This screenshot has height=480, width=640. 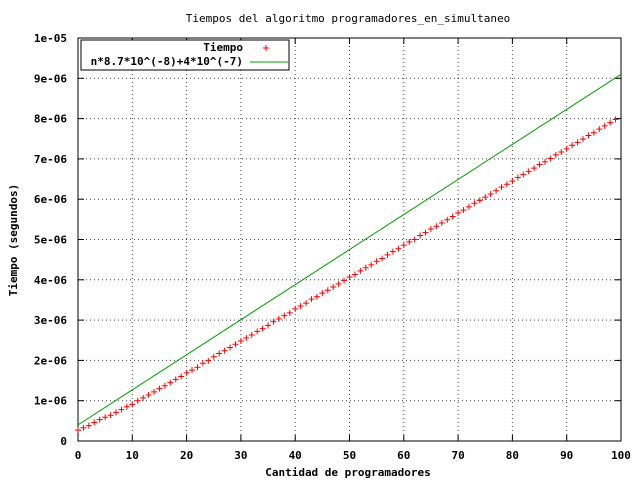 I want to click on x-tick-label: 80, so click(x=512, y=455).